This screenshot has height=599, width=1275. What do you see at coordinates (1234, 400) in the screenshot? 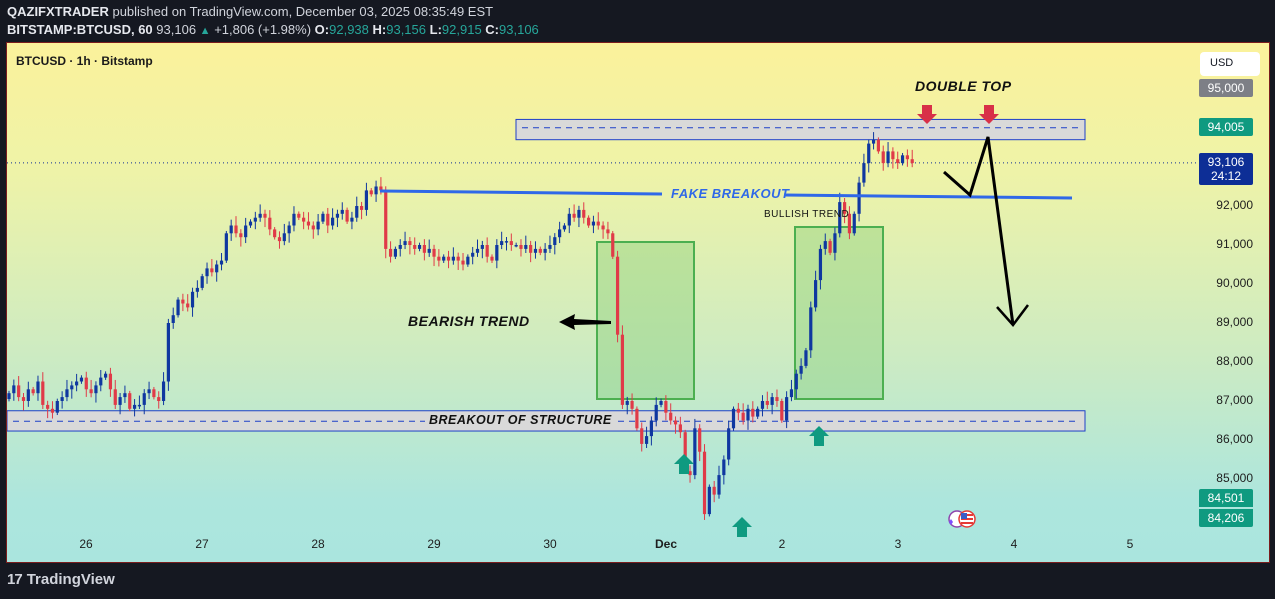
I see `price-tick: 87,000` at bounding box center [1234, 400].